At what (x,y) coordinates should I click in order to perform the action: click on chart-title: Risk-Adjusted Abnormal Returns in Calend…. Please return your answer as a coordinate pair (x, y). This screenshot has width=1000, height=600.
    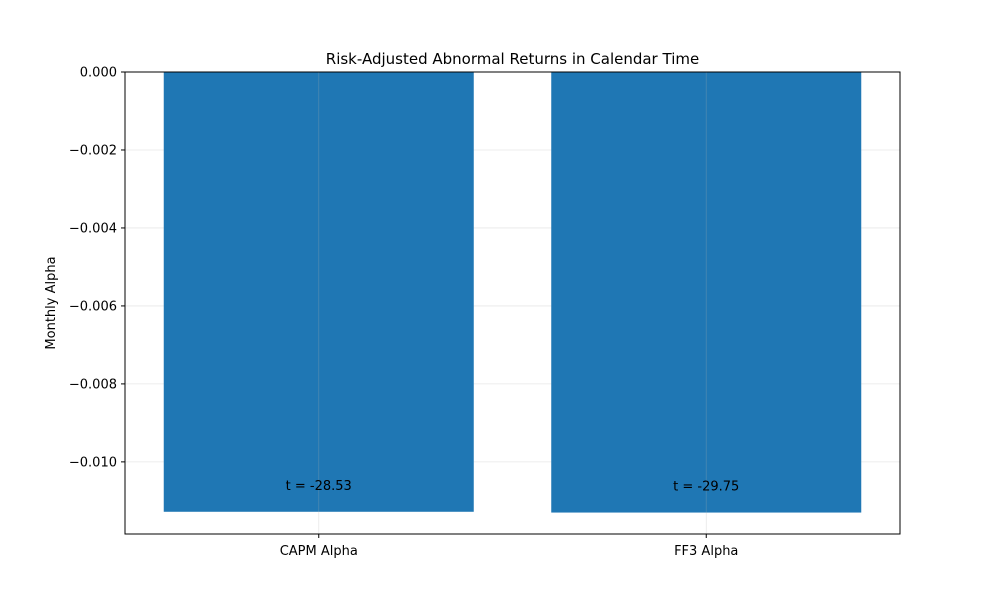
    Looking at the image, I should click on (512, 59).